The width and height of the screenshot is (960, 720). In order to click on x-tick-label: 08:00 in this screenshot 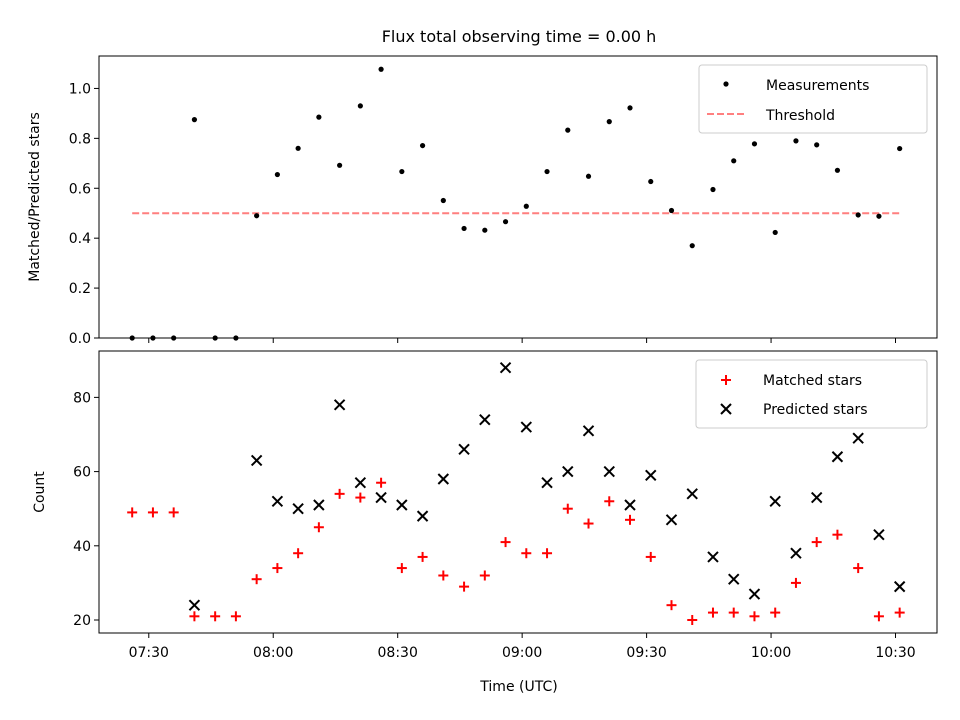, I will do `click(273, 653)`.